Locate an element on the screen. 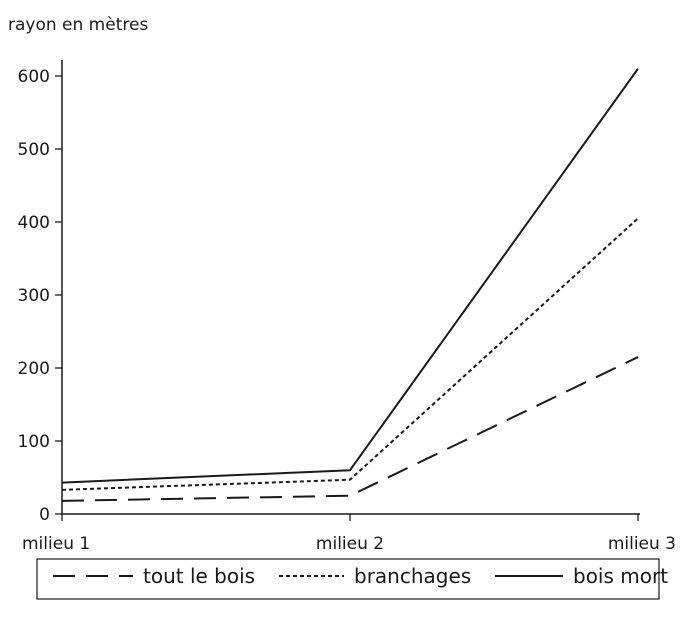 Image resolution: width=680 pixels, height=617 pixels. legend-items: tout le bois branchages bois mort is located at coordinates (360, 576).